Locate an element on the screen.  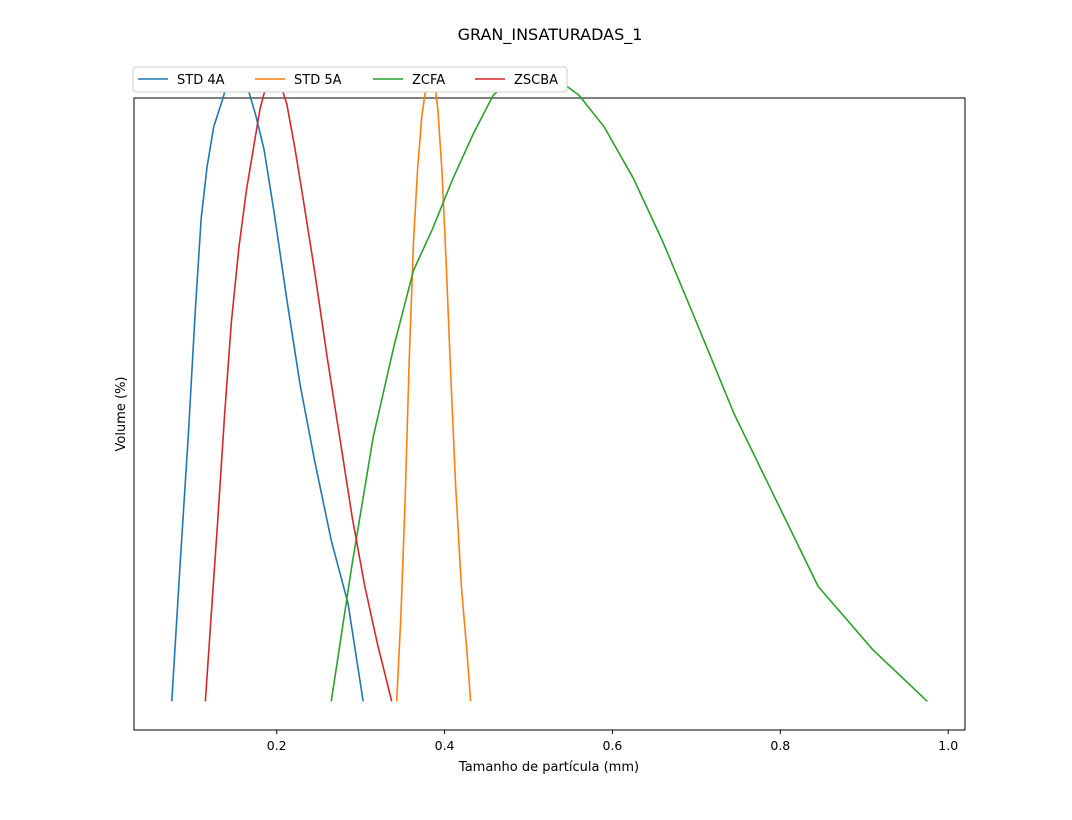
x-tick-label: 0.8 is located at coordinates (780, 745).